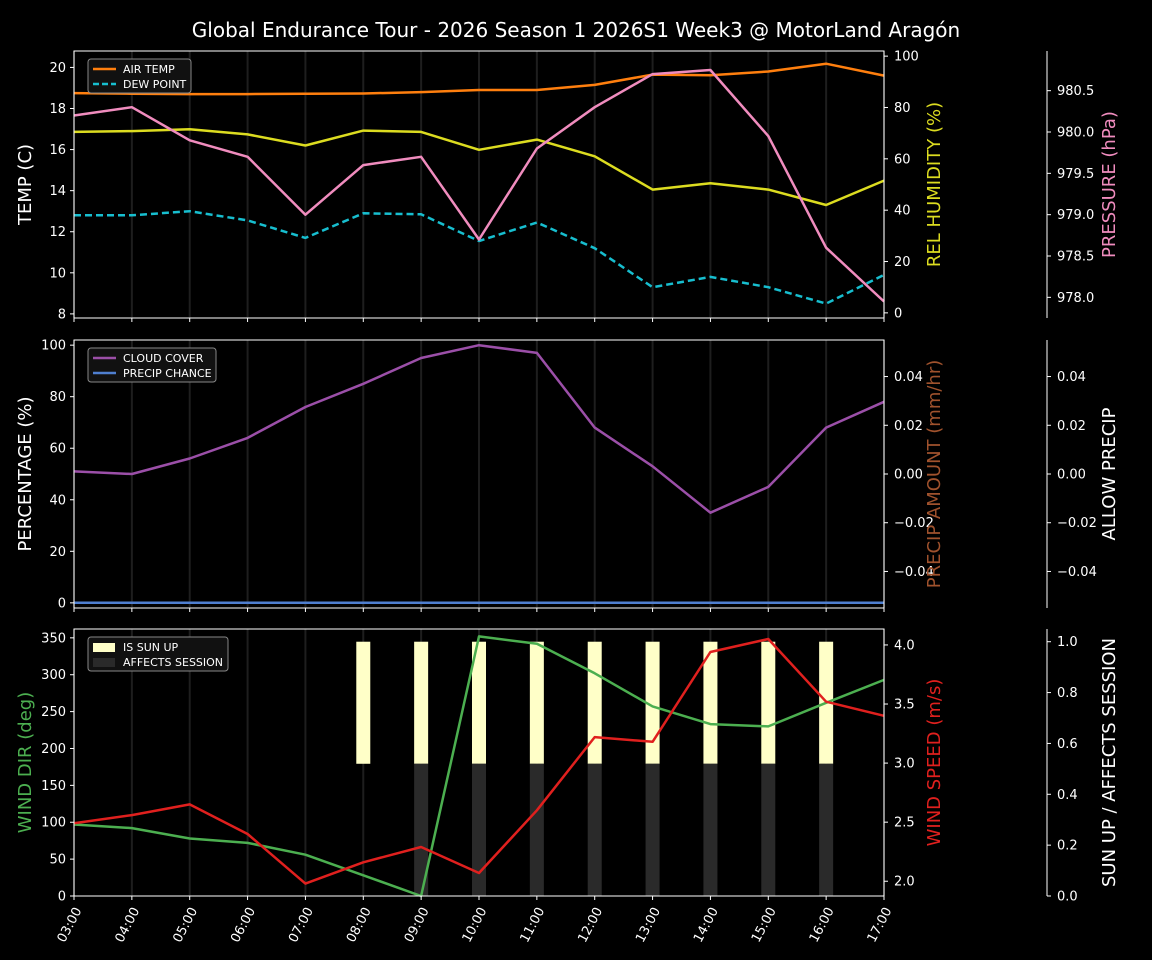 This screenshot has width=1152, height=960. Describe the element at coordinates (25, 473) in the screenshot. I see `ylabel: PERCENTAGE (%)` at that location.